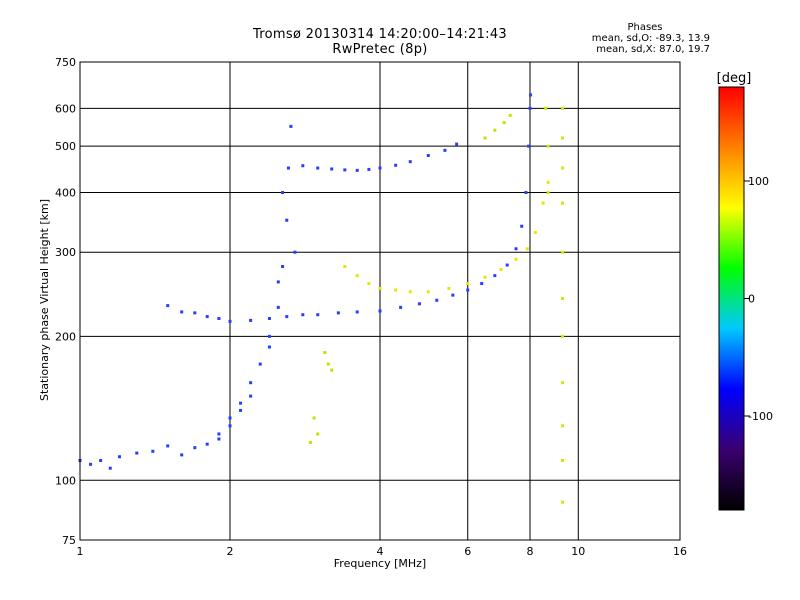 This screenshot has width=800, height=600. What do you see at coordinates (69, 540) in the screenshot?
I see `y-tick-label: 75` at bounding box center [69, 540].